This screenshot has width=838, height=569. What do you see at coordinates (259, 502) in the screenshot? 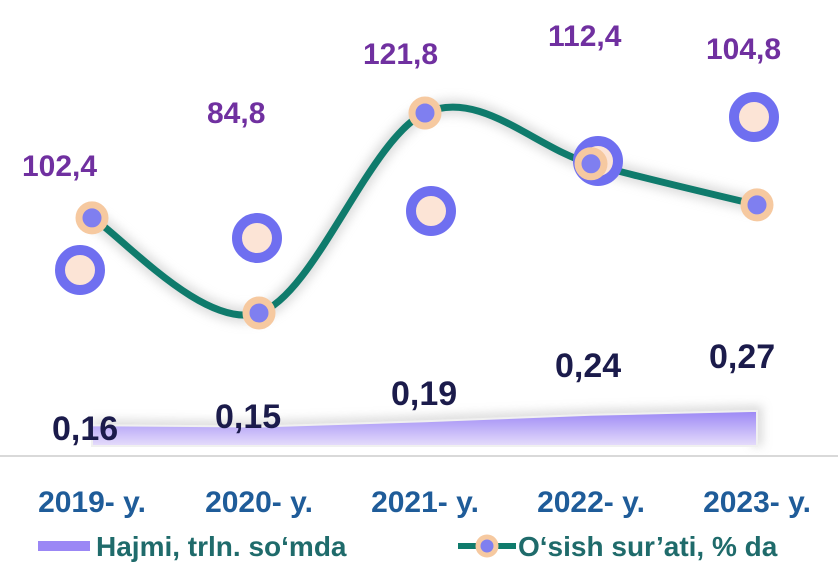
I see `x-tick-label: 2020- y.` at bounding box center [259, 502].